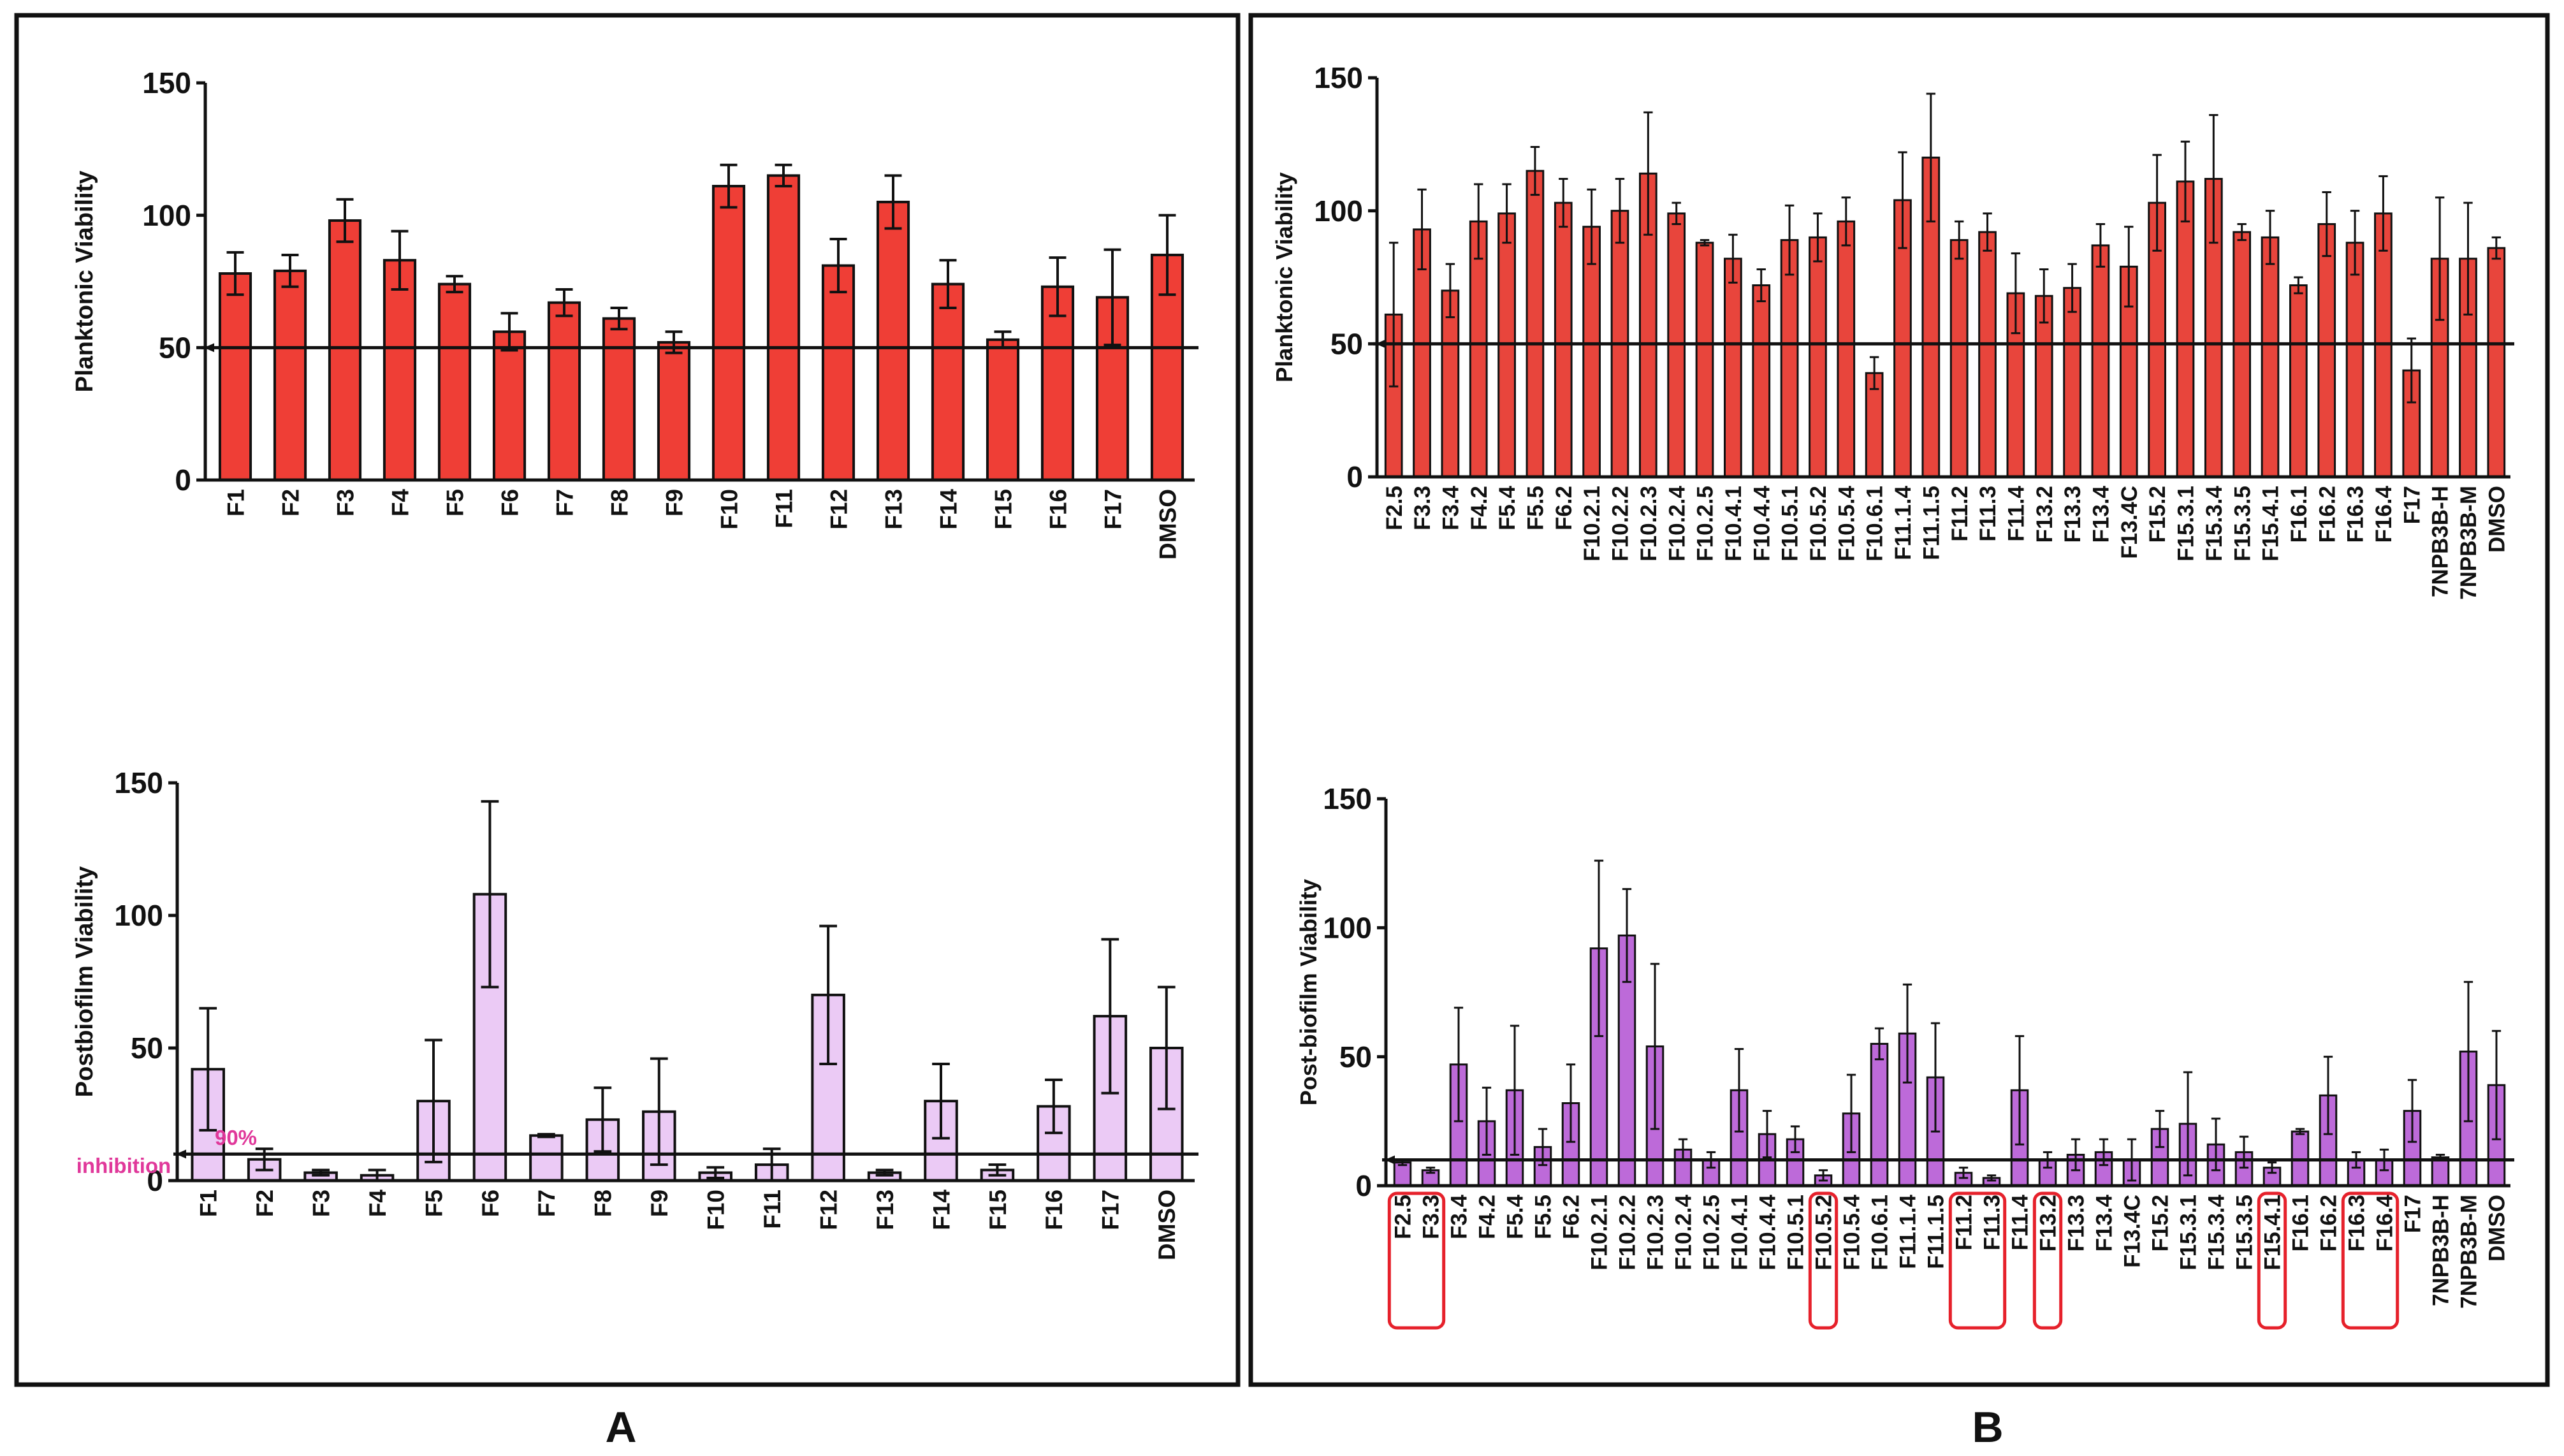 Image resolution: width=2564 pixels, height=1456 pixels. I want to click on category-label: F10.5.4, so click(1847, 523).